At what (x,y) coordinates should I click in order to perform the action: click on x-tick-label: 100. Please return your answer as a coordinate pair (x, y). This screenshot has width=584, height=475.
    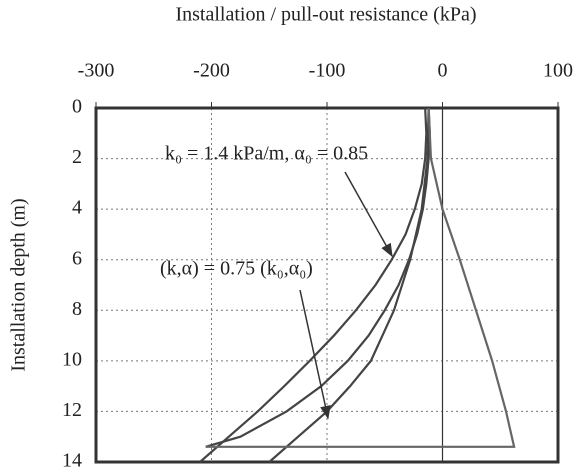
    Looking at the image, I should click on (558, 71).